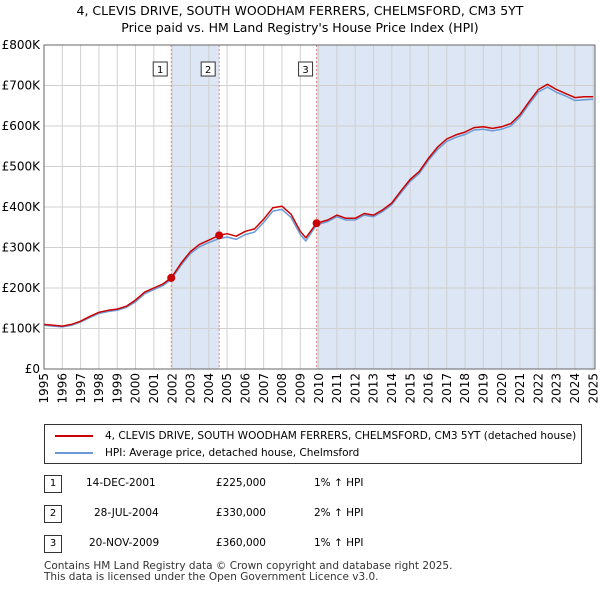 The width and height of the screenshot is (600, 590). What do you see at coordinates (22, 167) in the screenshot?
I see `y-tick-label: £500K` at bounding box center [22, 167].